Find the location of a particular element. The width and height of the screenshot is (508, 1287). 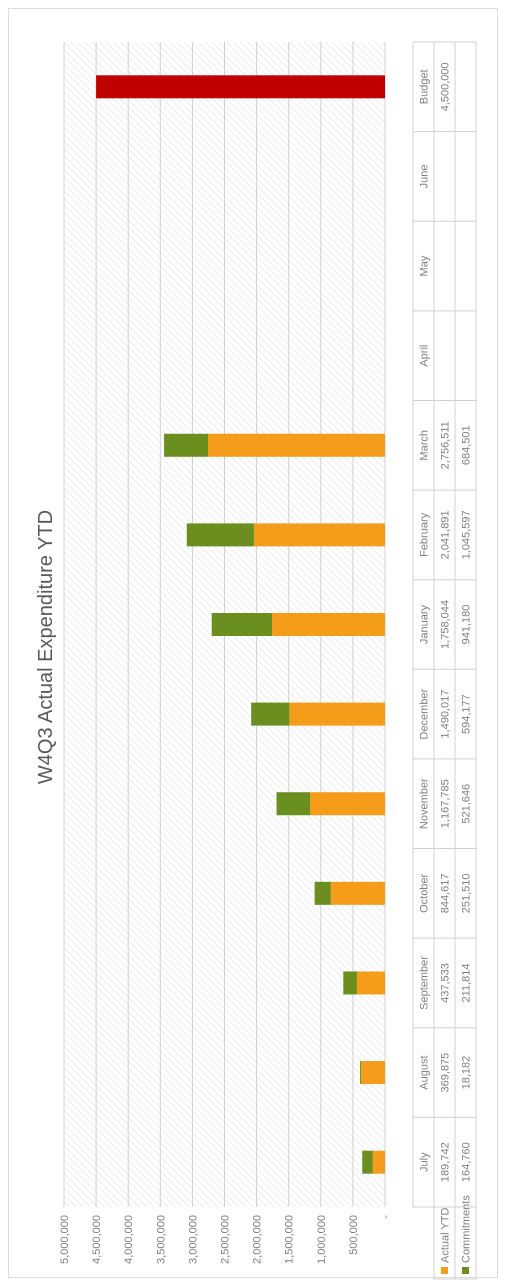

tick-label: 2,500,000 is located at coordinates (226, 1239).